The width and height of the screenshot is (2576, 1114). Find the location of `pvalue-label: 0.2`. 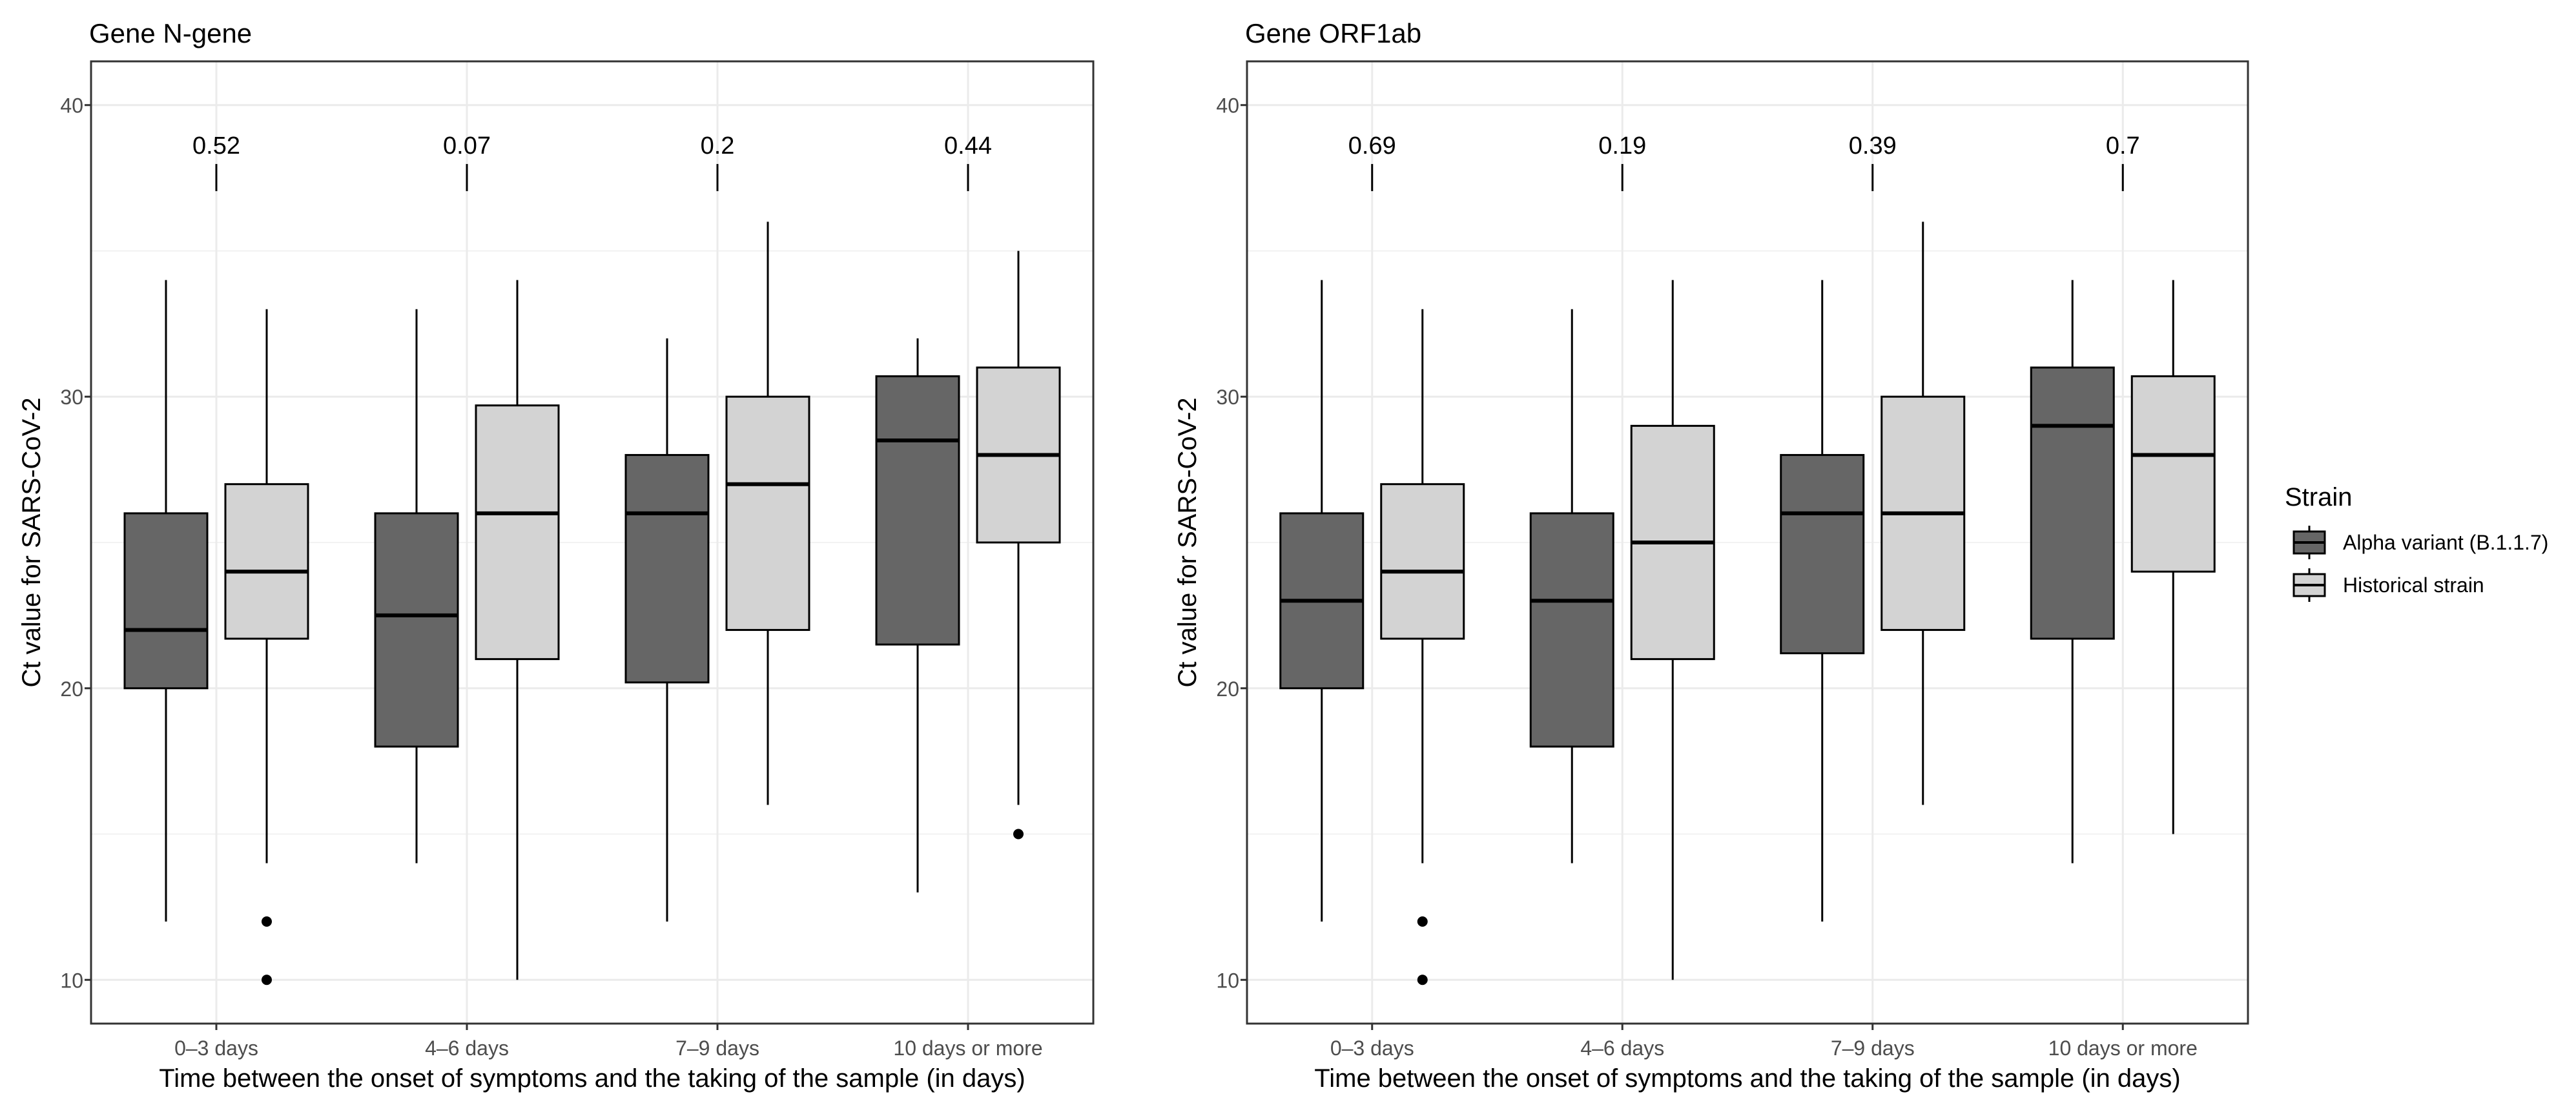

pvalue-label: 0.2 is located at coordinates (718, 146).